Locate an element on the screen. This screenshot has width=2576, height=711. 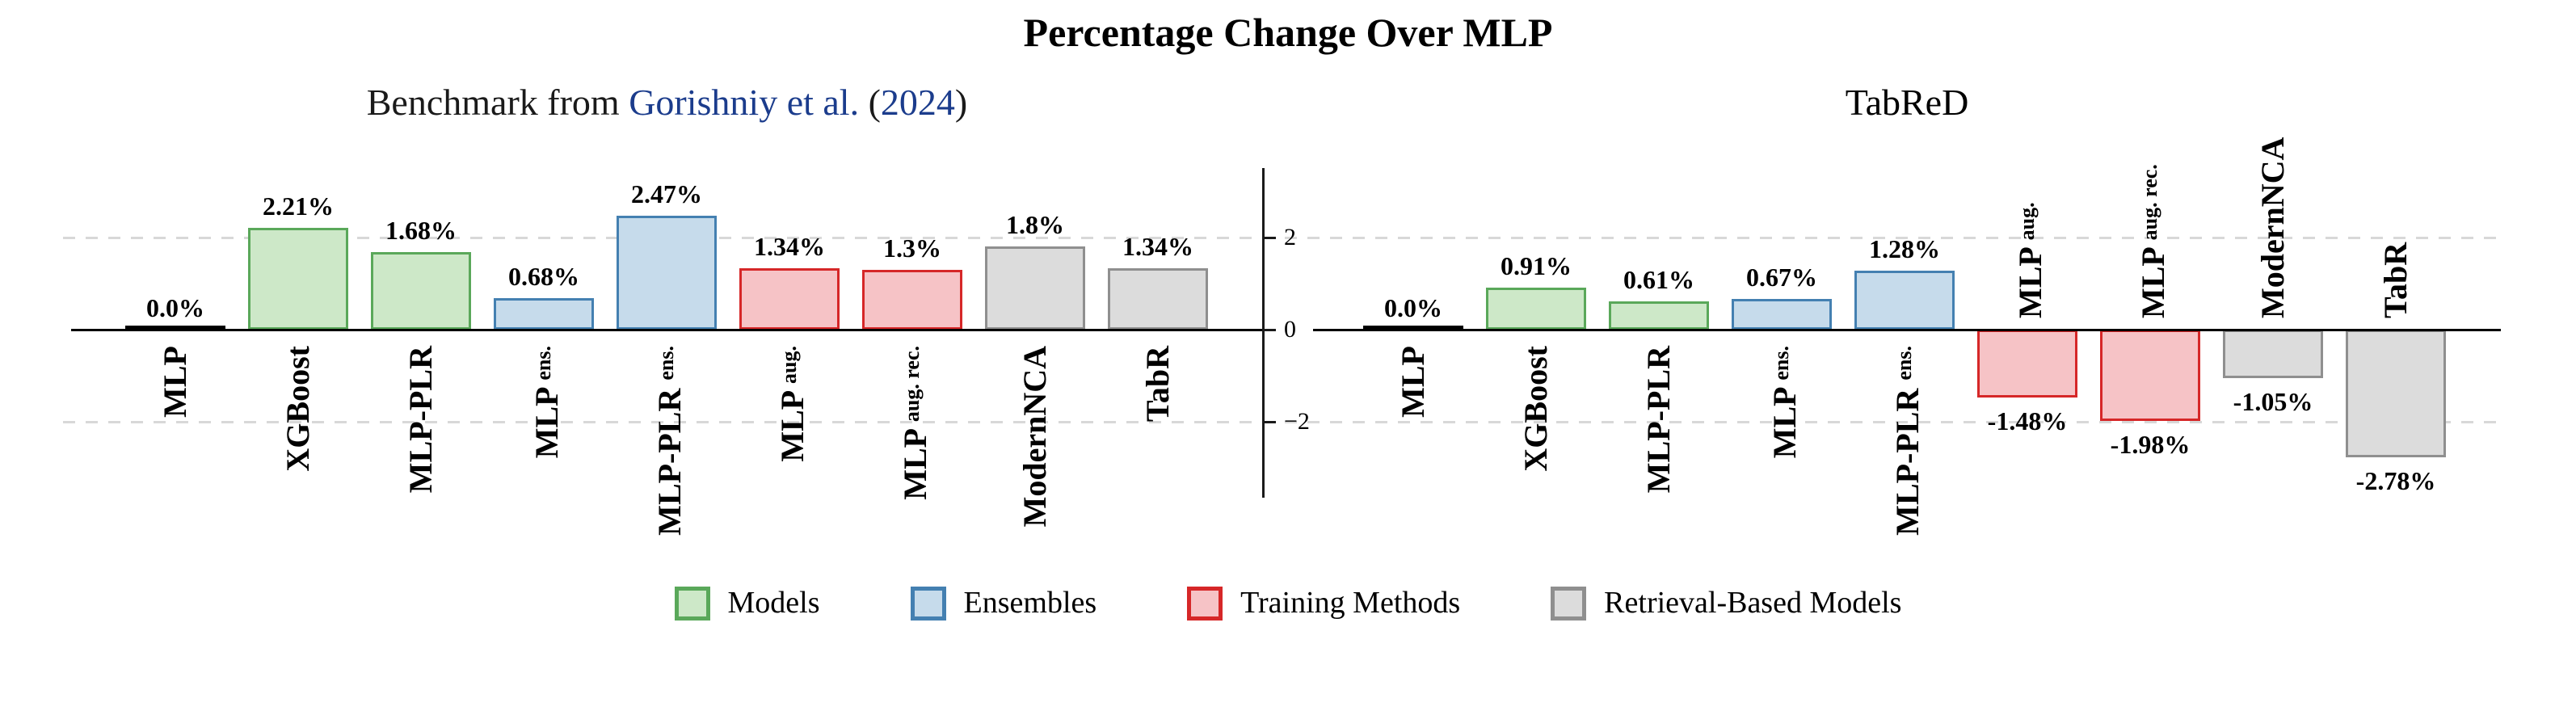
legend-label-retrieval: Retrieval-Based Models is located at coordinates (1753, 604).